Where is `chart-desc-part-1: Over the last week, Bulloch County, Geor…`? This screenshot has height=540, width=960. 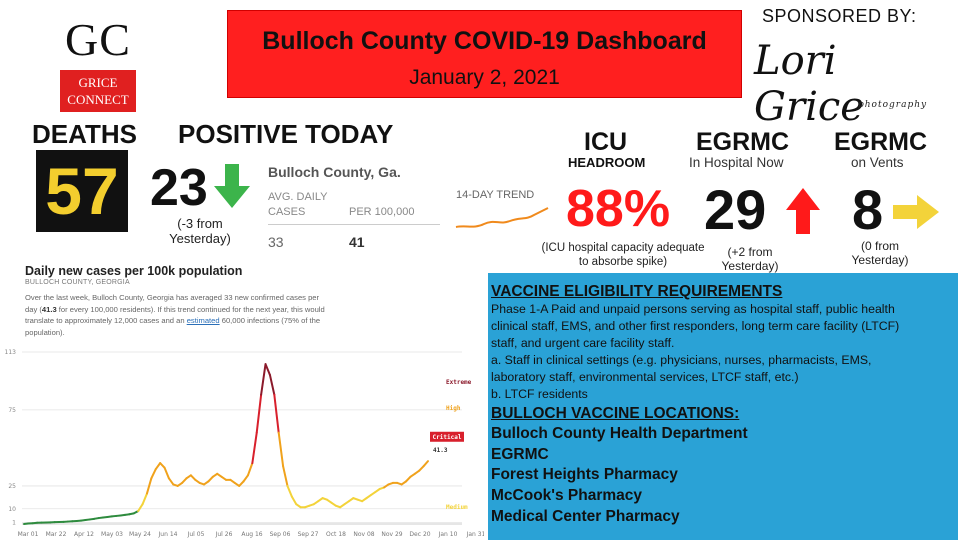 chart-desc-part-1: Over the last week, Bulloch County, Geor… is located at coordinates (172, 303).